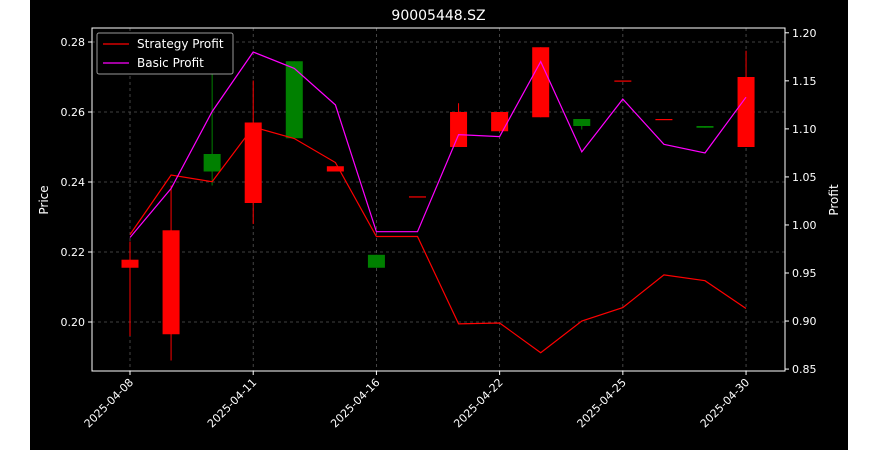  Describe the element at coordinates (44, 199) in the screenshot. I see `y-axis-label: Price` at that location.